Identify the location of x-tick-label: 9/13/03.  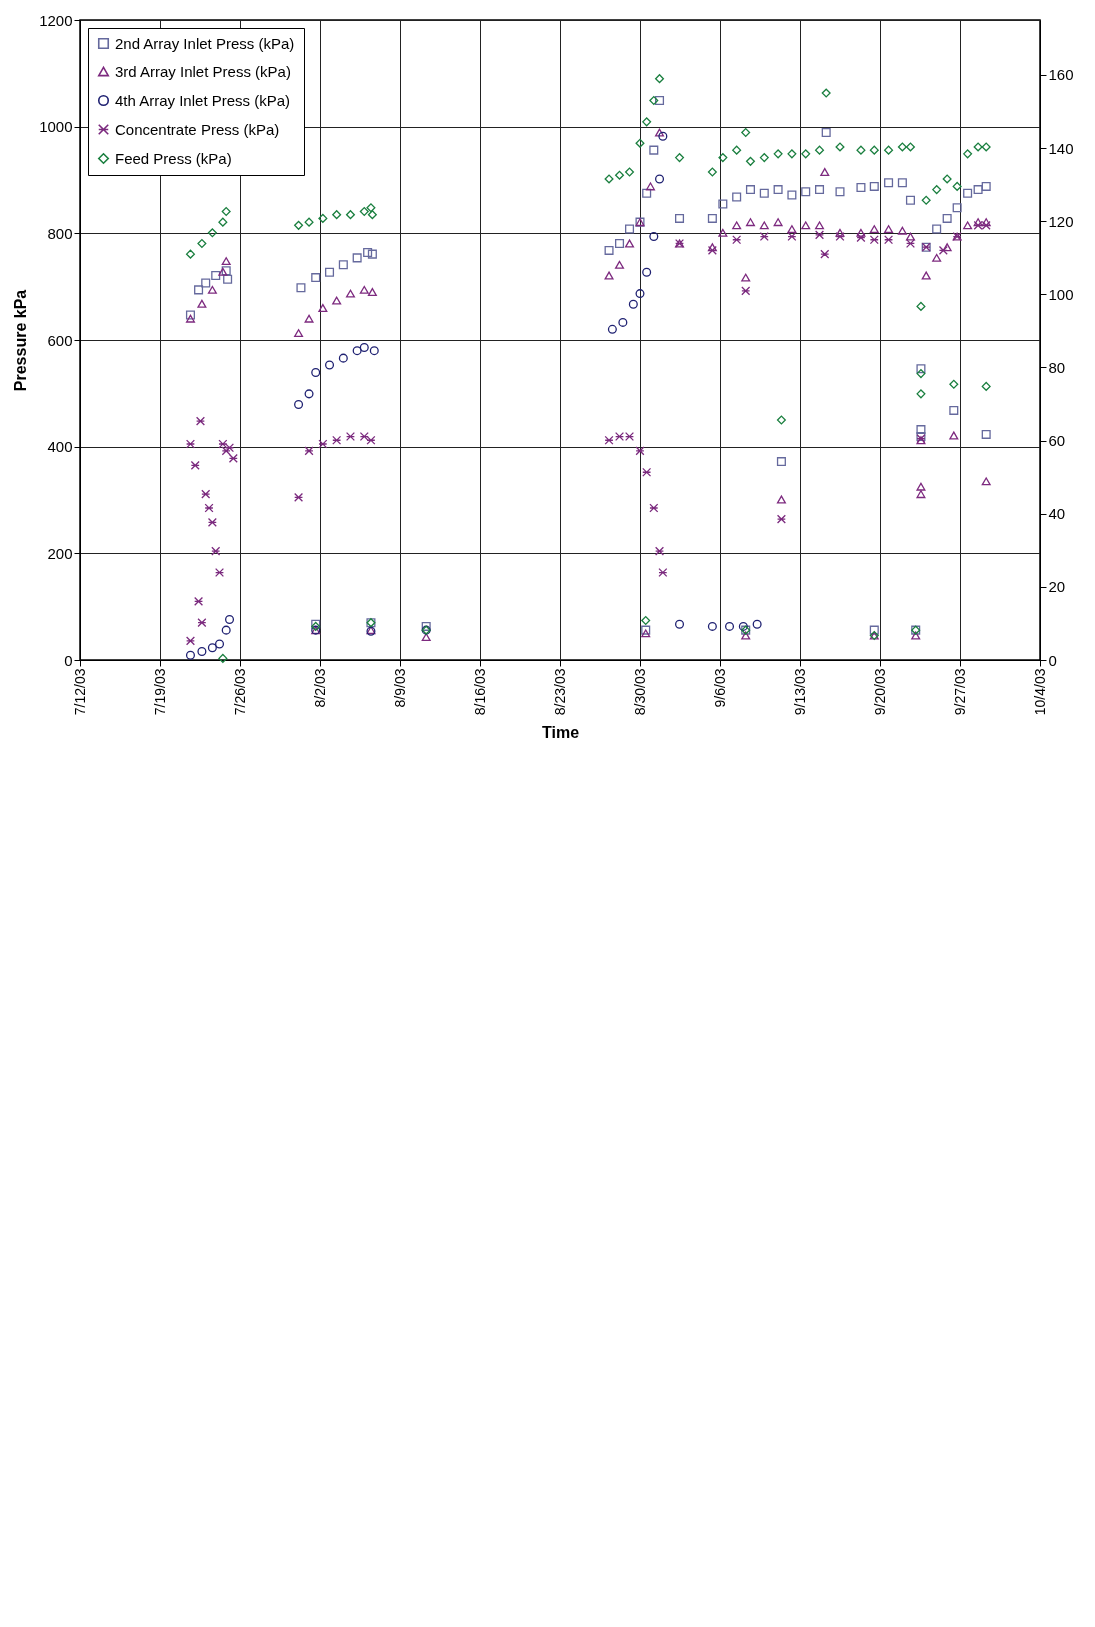
(799, 692).